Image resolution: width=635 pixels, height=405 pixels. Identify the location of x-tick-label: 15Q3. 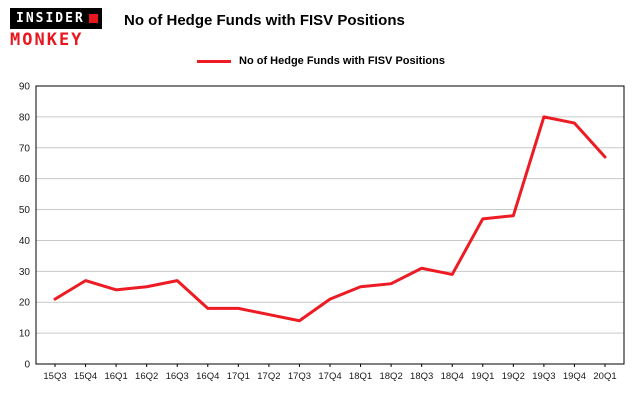
(54, 376).